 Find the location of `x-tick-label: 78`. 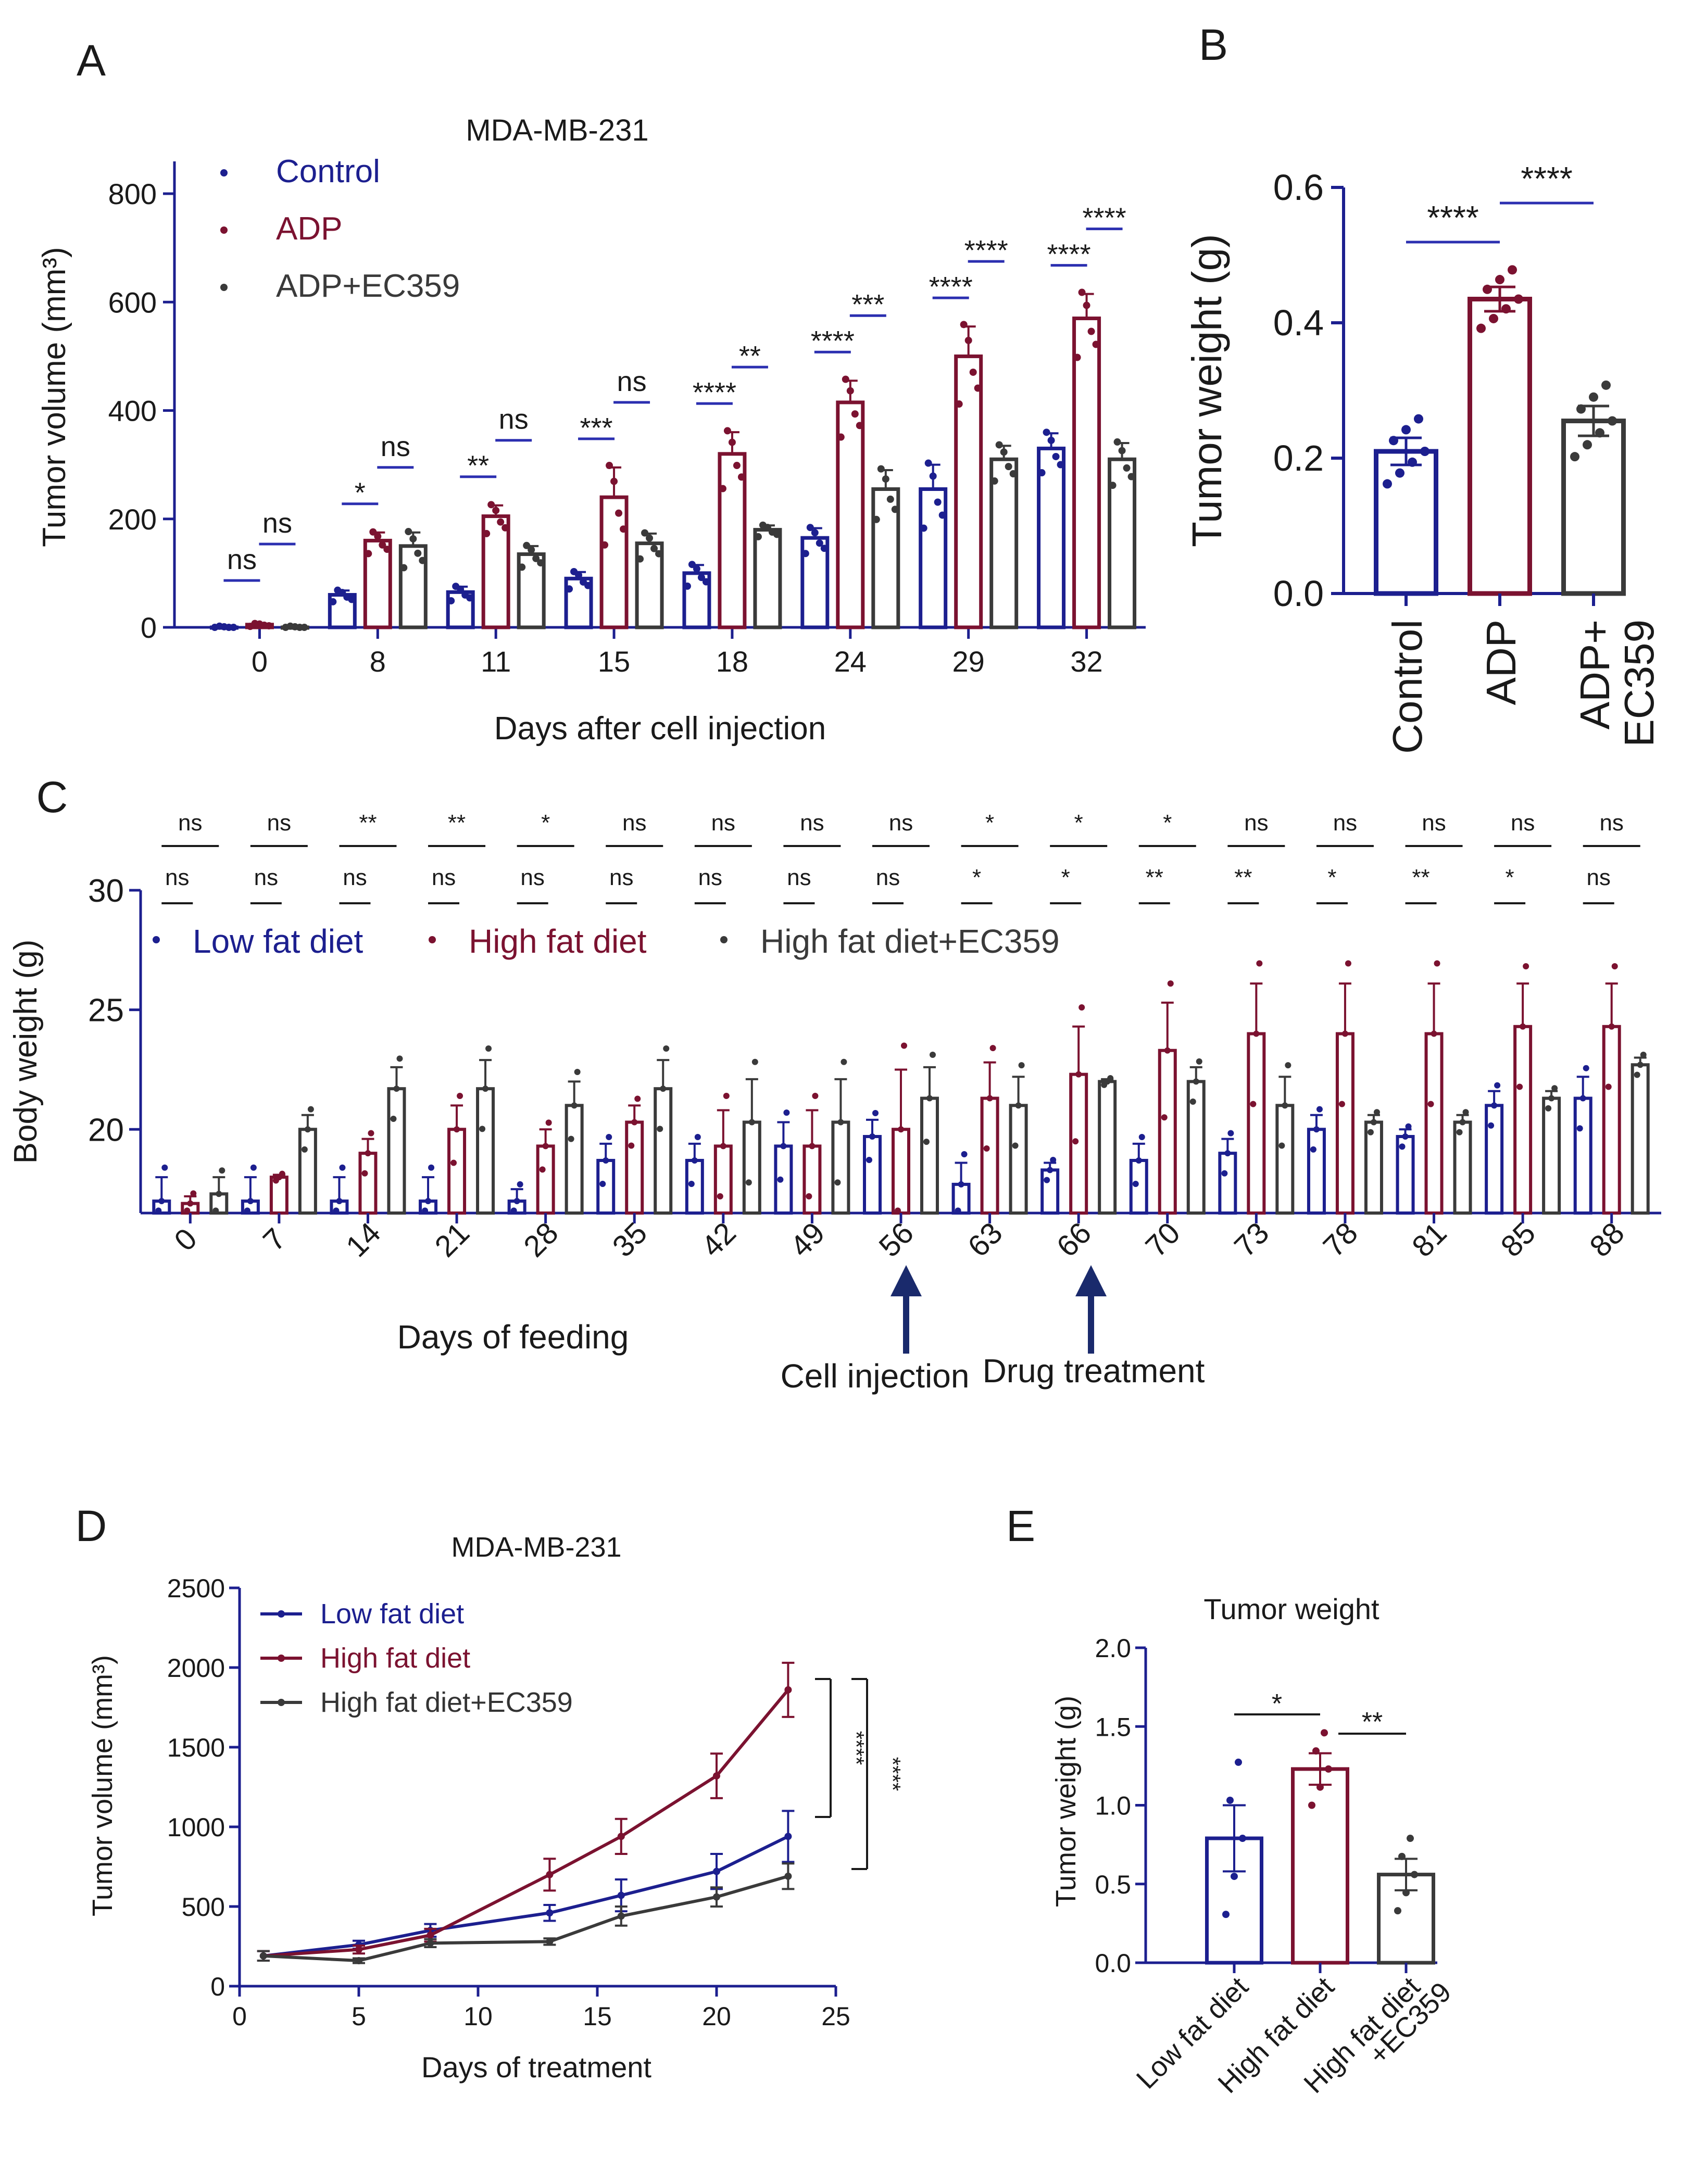

x-tick-label: 78 is located at coordinates (1340, 1240).